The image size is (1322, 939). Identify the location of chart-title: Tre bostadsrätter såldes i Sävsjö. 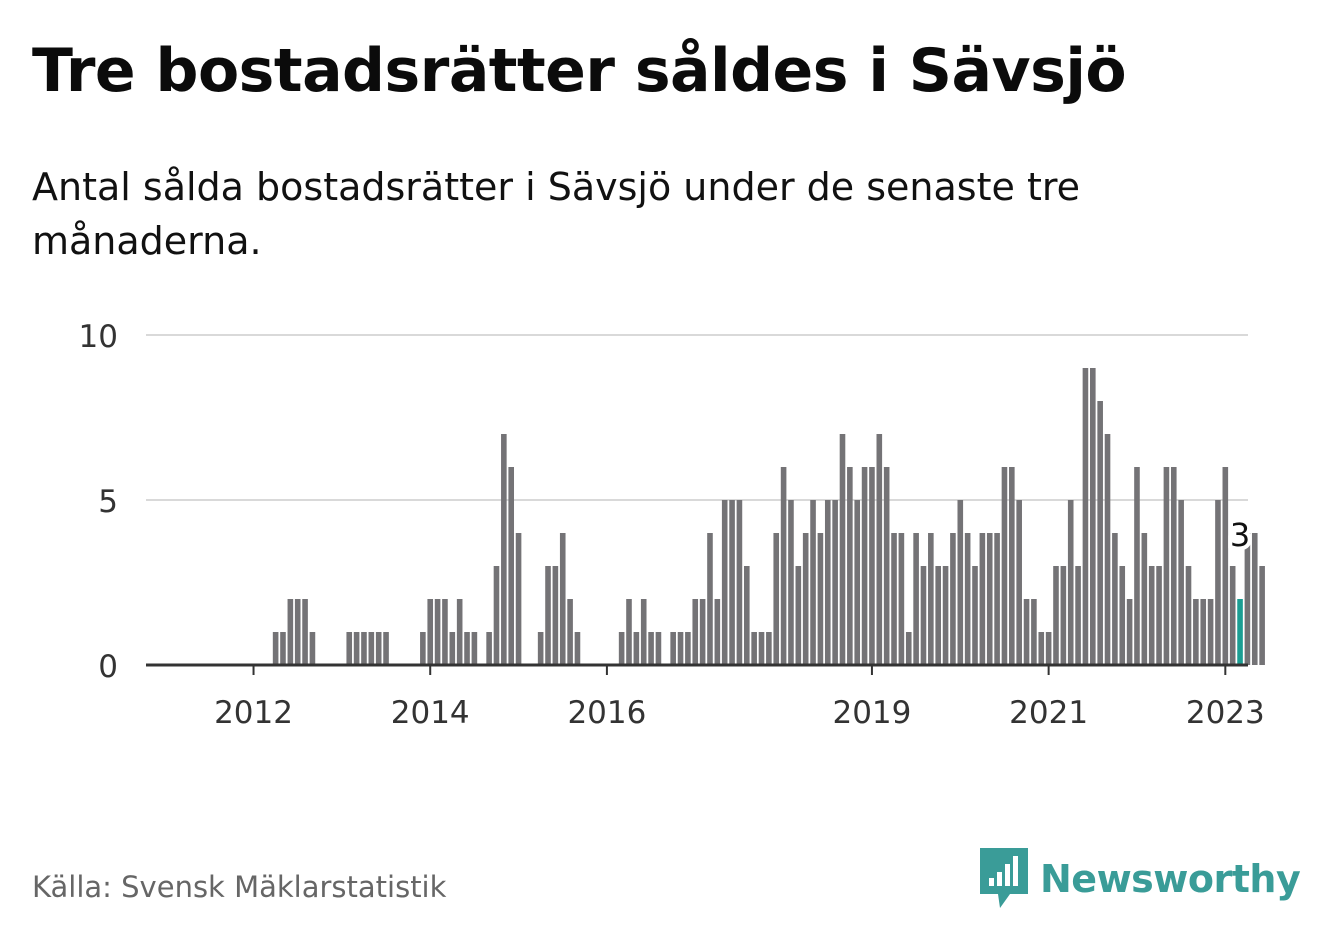
(579, 71).